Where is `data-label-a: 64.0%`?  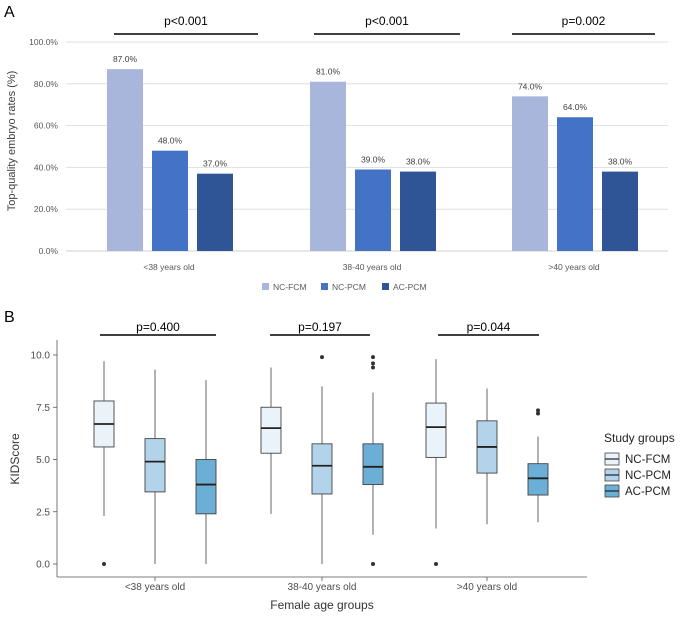
data-label-a: 64.0% is located at coordinates (575, 107).